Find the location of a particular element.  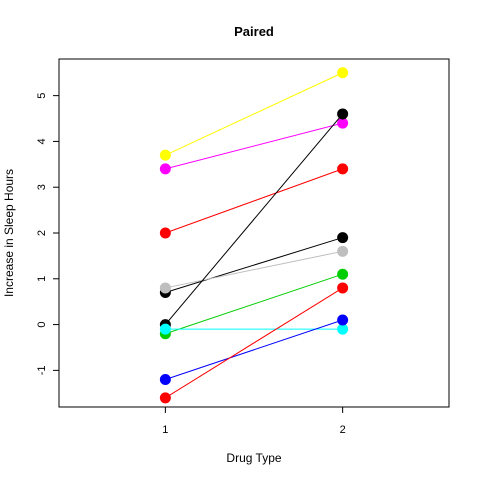

y-tick-label: 0 is located at coordinates (42, 325).